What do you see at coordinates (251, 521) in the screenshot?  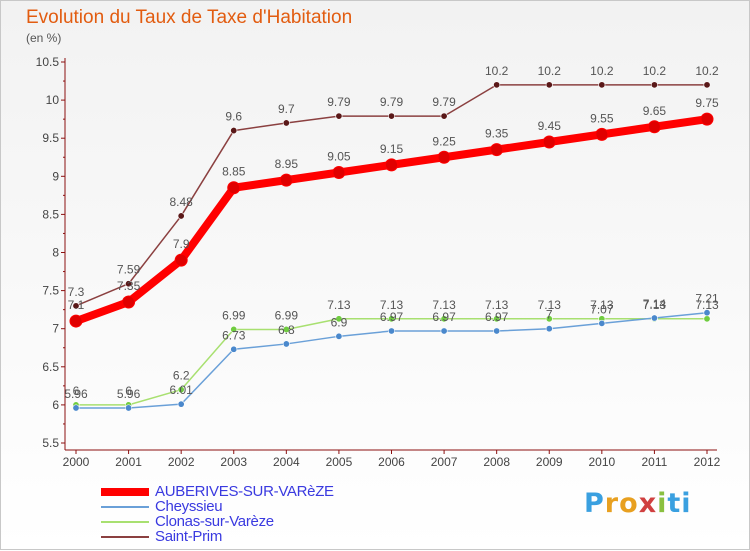 I see `legend-item: Clonas-sur-Varèze` at bounding box center [251, 521].